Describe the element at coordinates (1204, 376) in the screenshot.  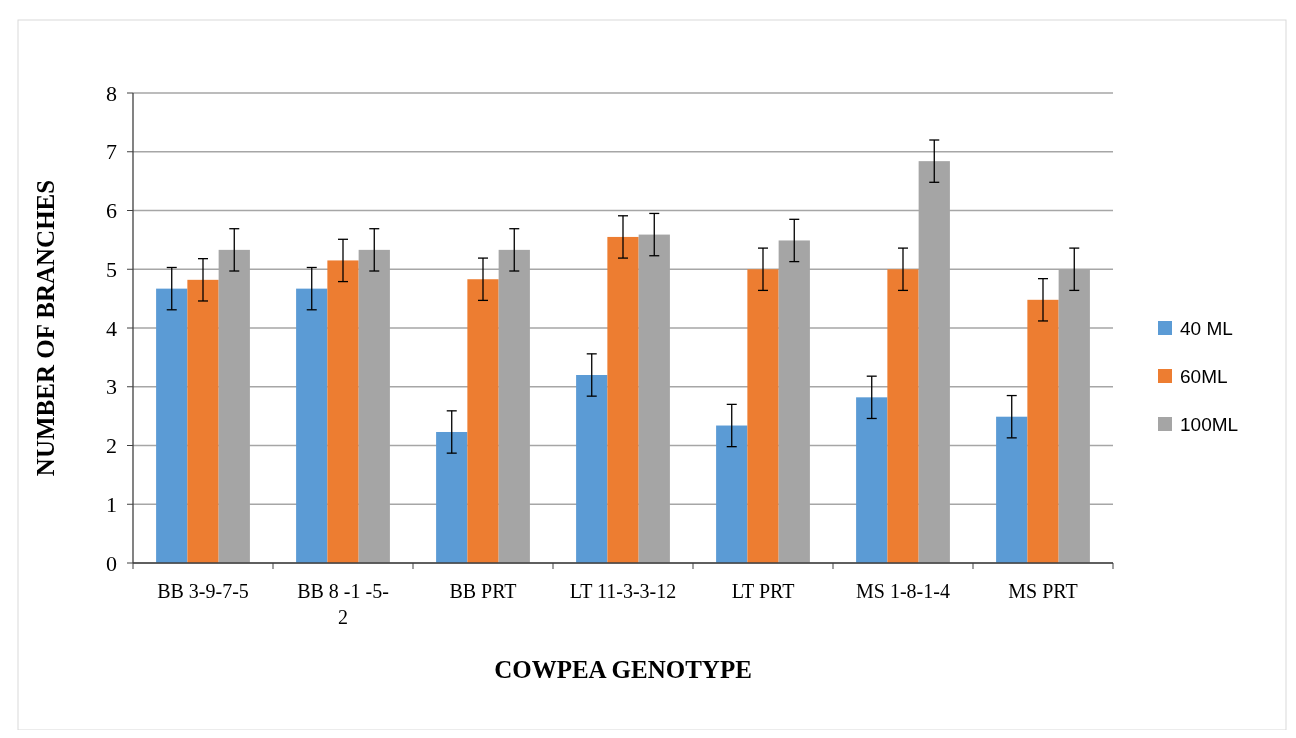
I see `legend-label: 60ML` at that location.